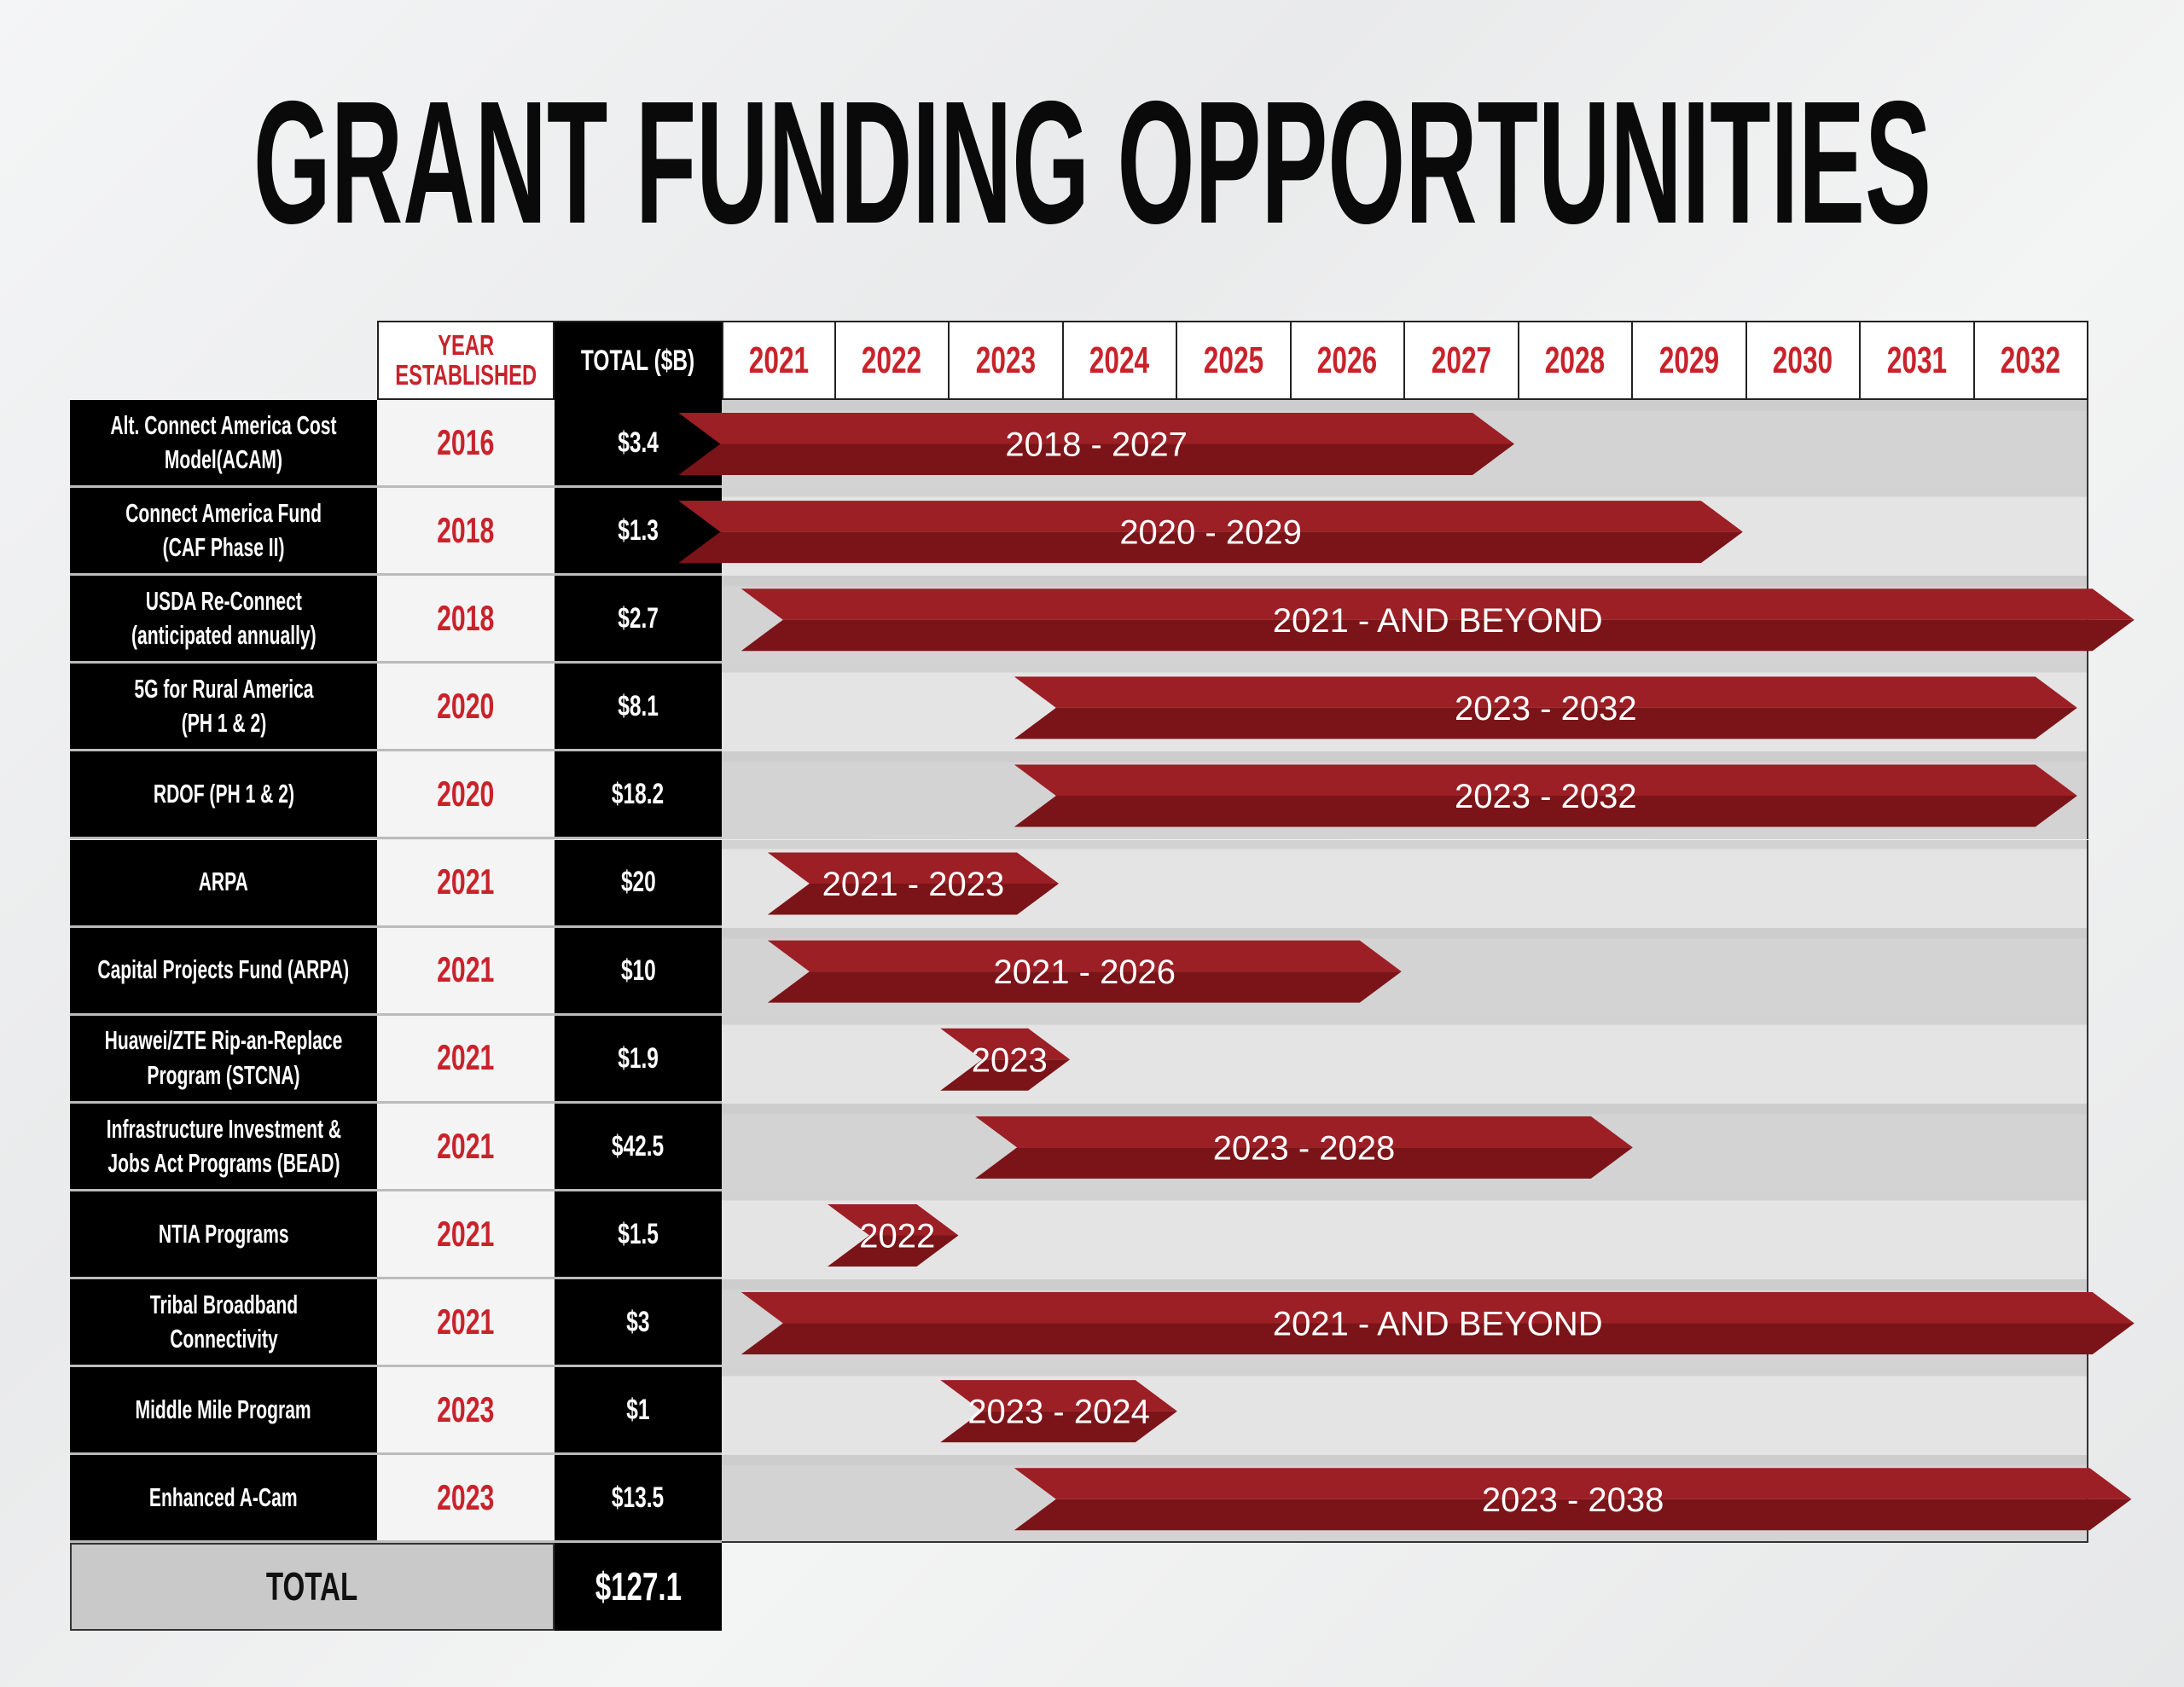  I want to click on program-name: USDA Re-Connect (anticipated annually), so click(224, 620).